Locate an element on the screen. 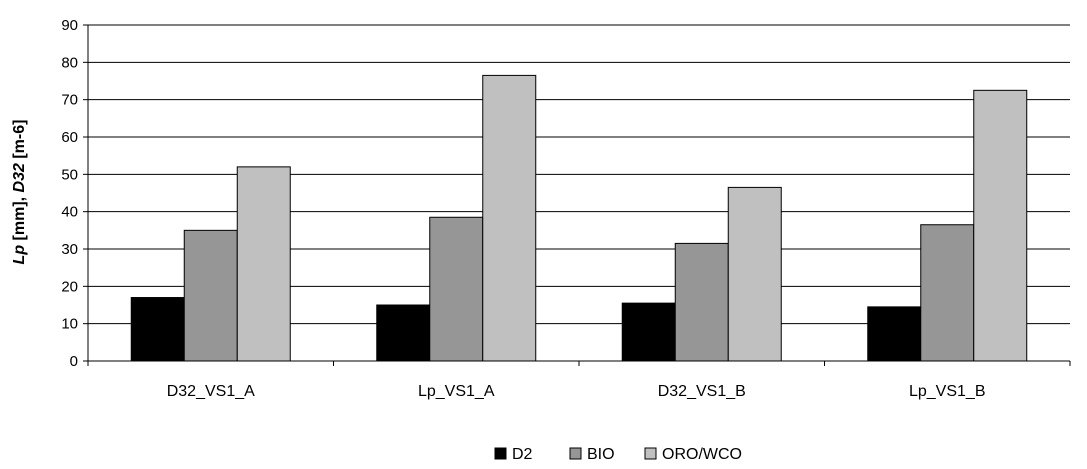 This screenshot has height=469, width=1087. y-tick-label: 30 is located at coordinates (69, 249).